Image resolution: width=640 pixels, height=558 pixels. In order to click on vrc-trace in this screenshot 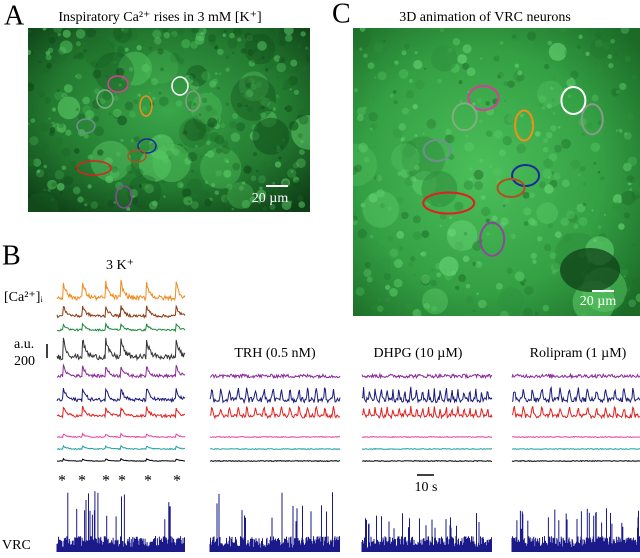, I will do `click(575, 530)`.